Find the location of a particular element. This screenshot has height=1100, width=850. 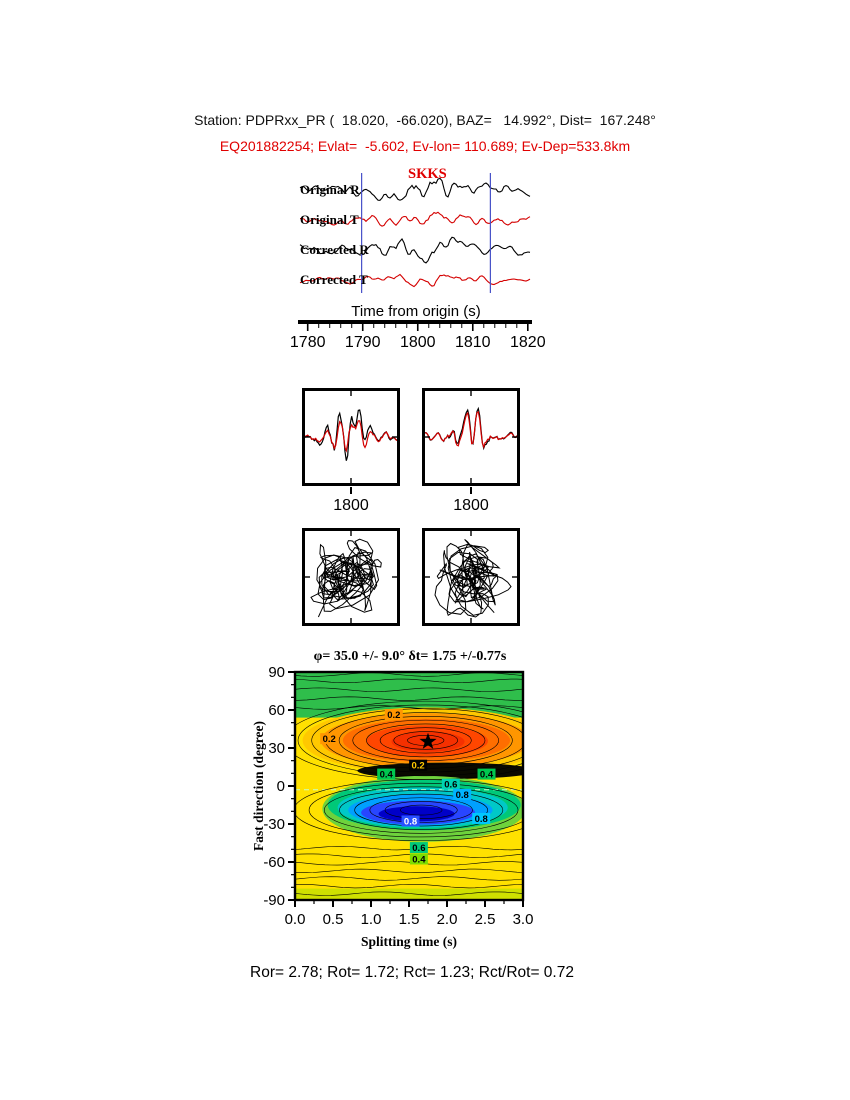

x-tick-label: 0.0 is located at coordinates (295, 919).